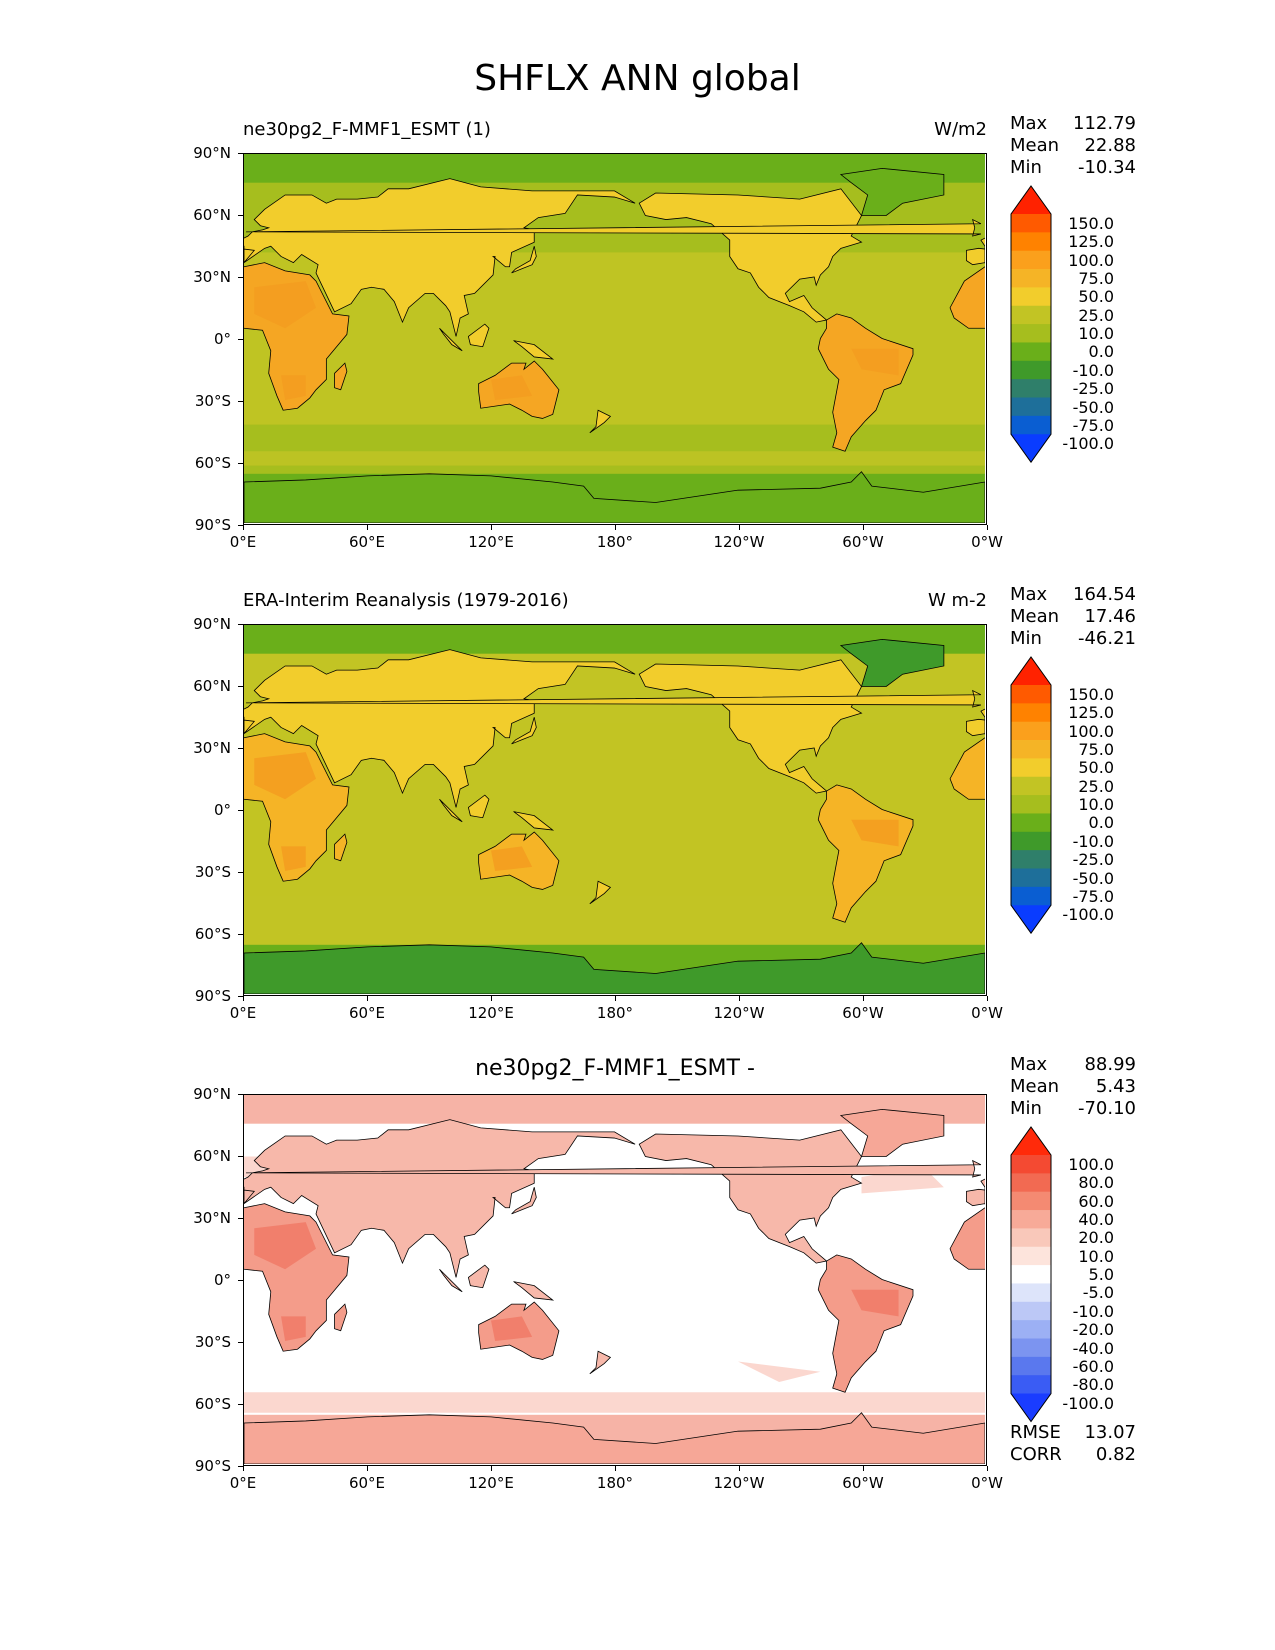 Image resolution: width=1275 pixels, height=1650 pixels. Describe the element at coordinates (1073, 1433) in the screenshot. I see `stat-row: RMSE 13.07` at that location.